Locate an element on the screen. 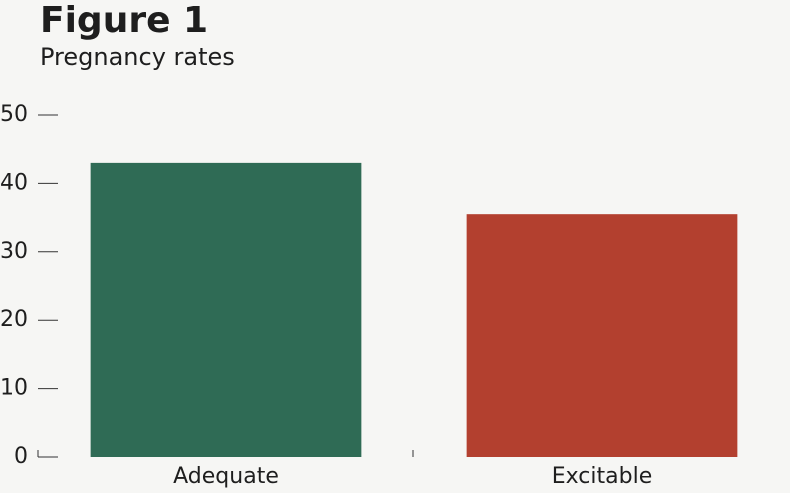 The height and width of the screenshot is (493, 790). chart-title: Figure 1 is located at coordinates (124, 20).